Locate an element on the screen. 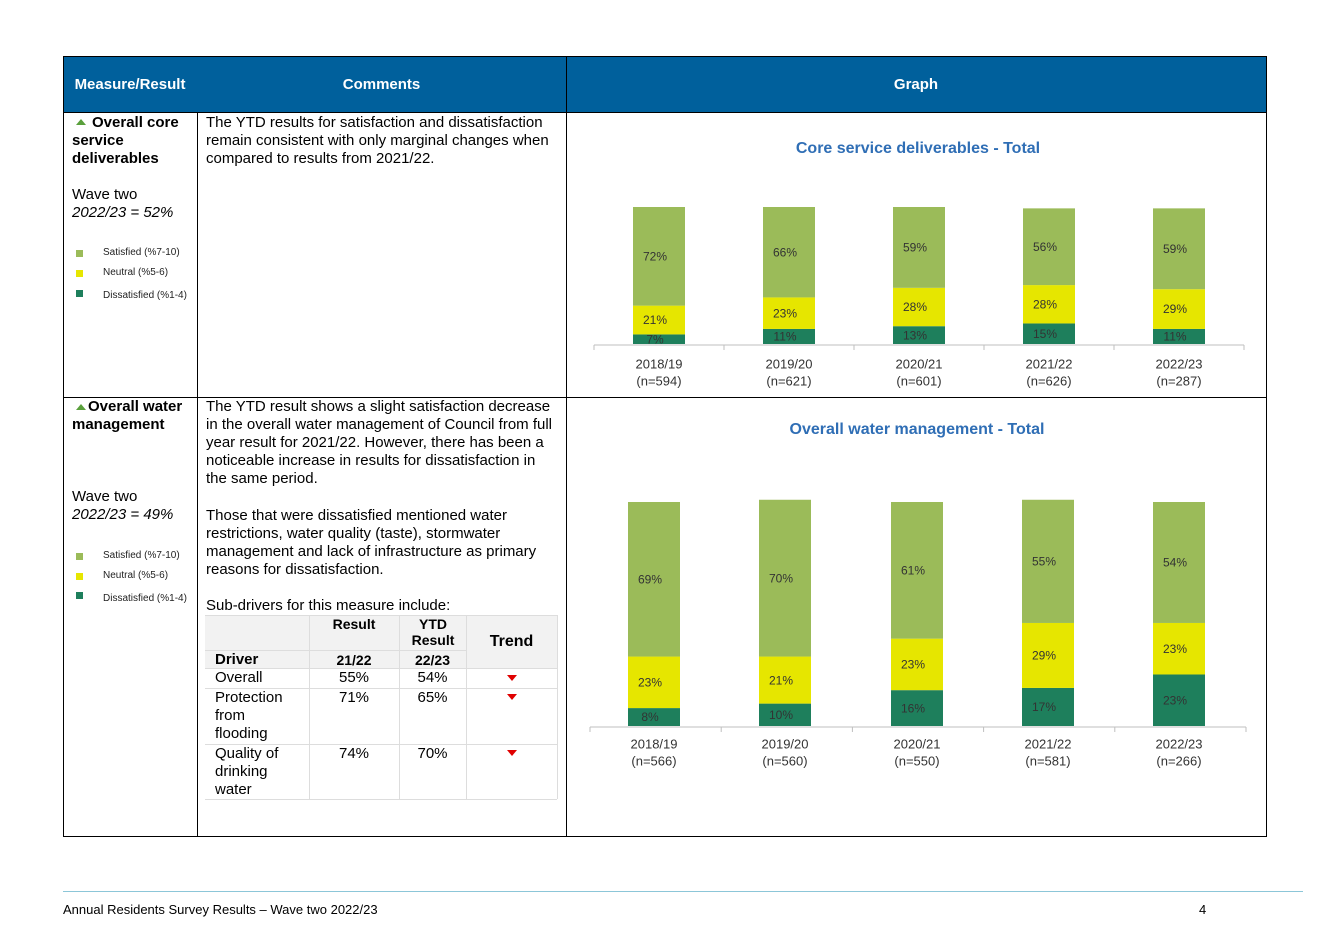 This screenshot has height=939, width=1328. value-label: 56% is located at coordinates (1045, 247).